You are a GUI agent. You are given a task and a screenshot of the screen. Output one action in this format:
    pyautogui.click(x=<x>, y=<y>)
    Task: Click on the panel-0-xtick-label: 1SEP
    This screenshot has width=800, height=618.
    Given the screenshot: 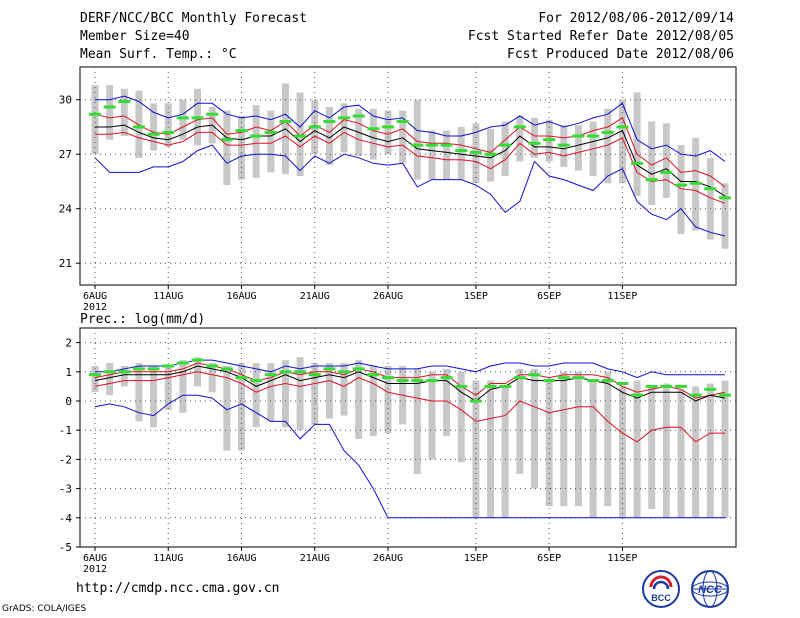 What is the action you would take?
    pyautogui.click(x=476, y=296)
    